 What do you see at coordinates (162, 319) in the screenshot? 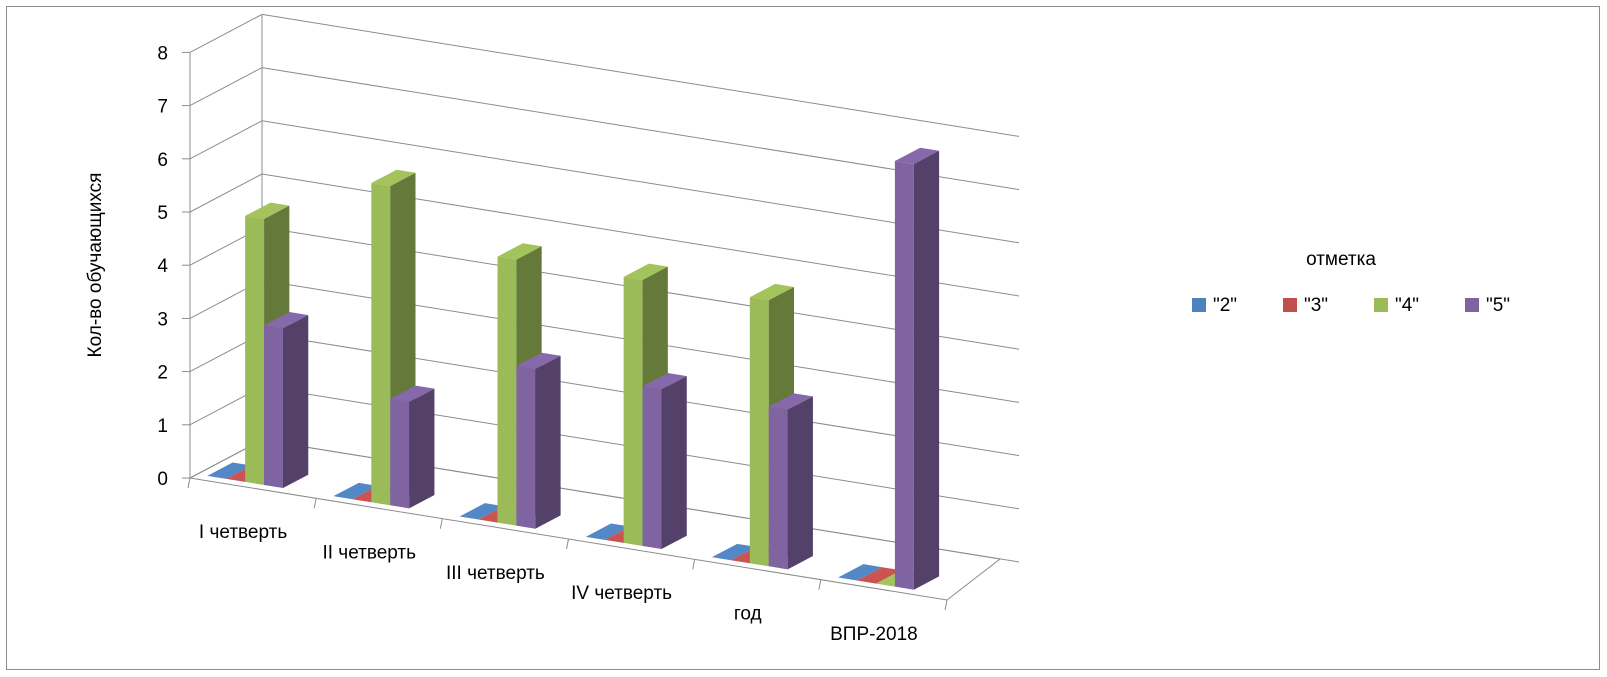
I see `y-tick-label: 3` at bounding box center [162, 319].